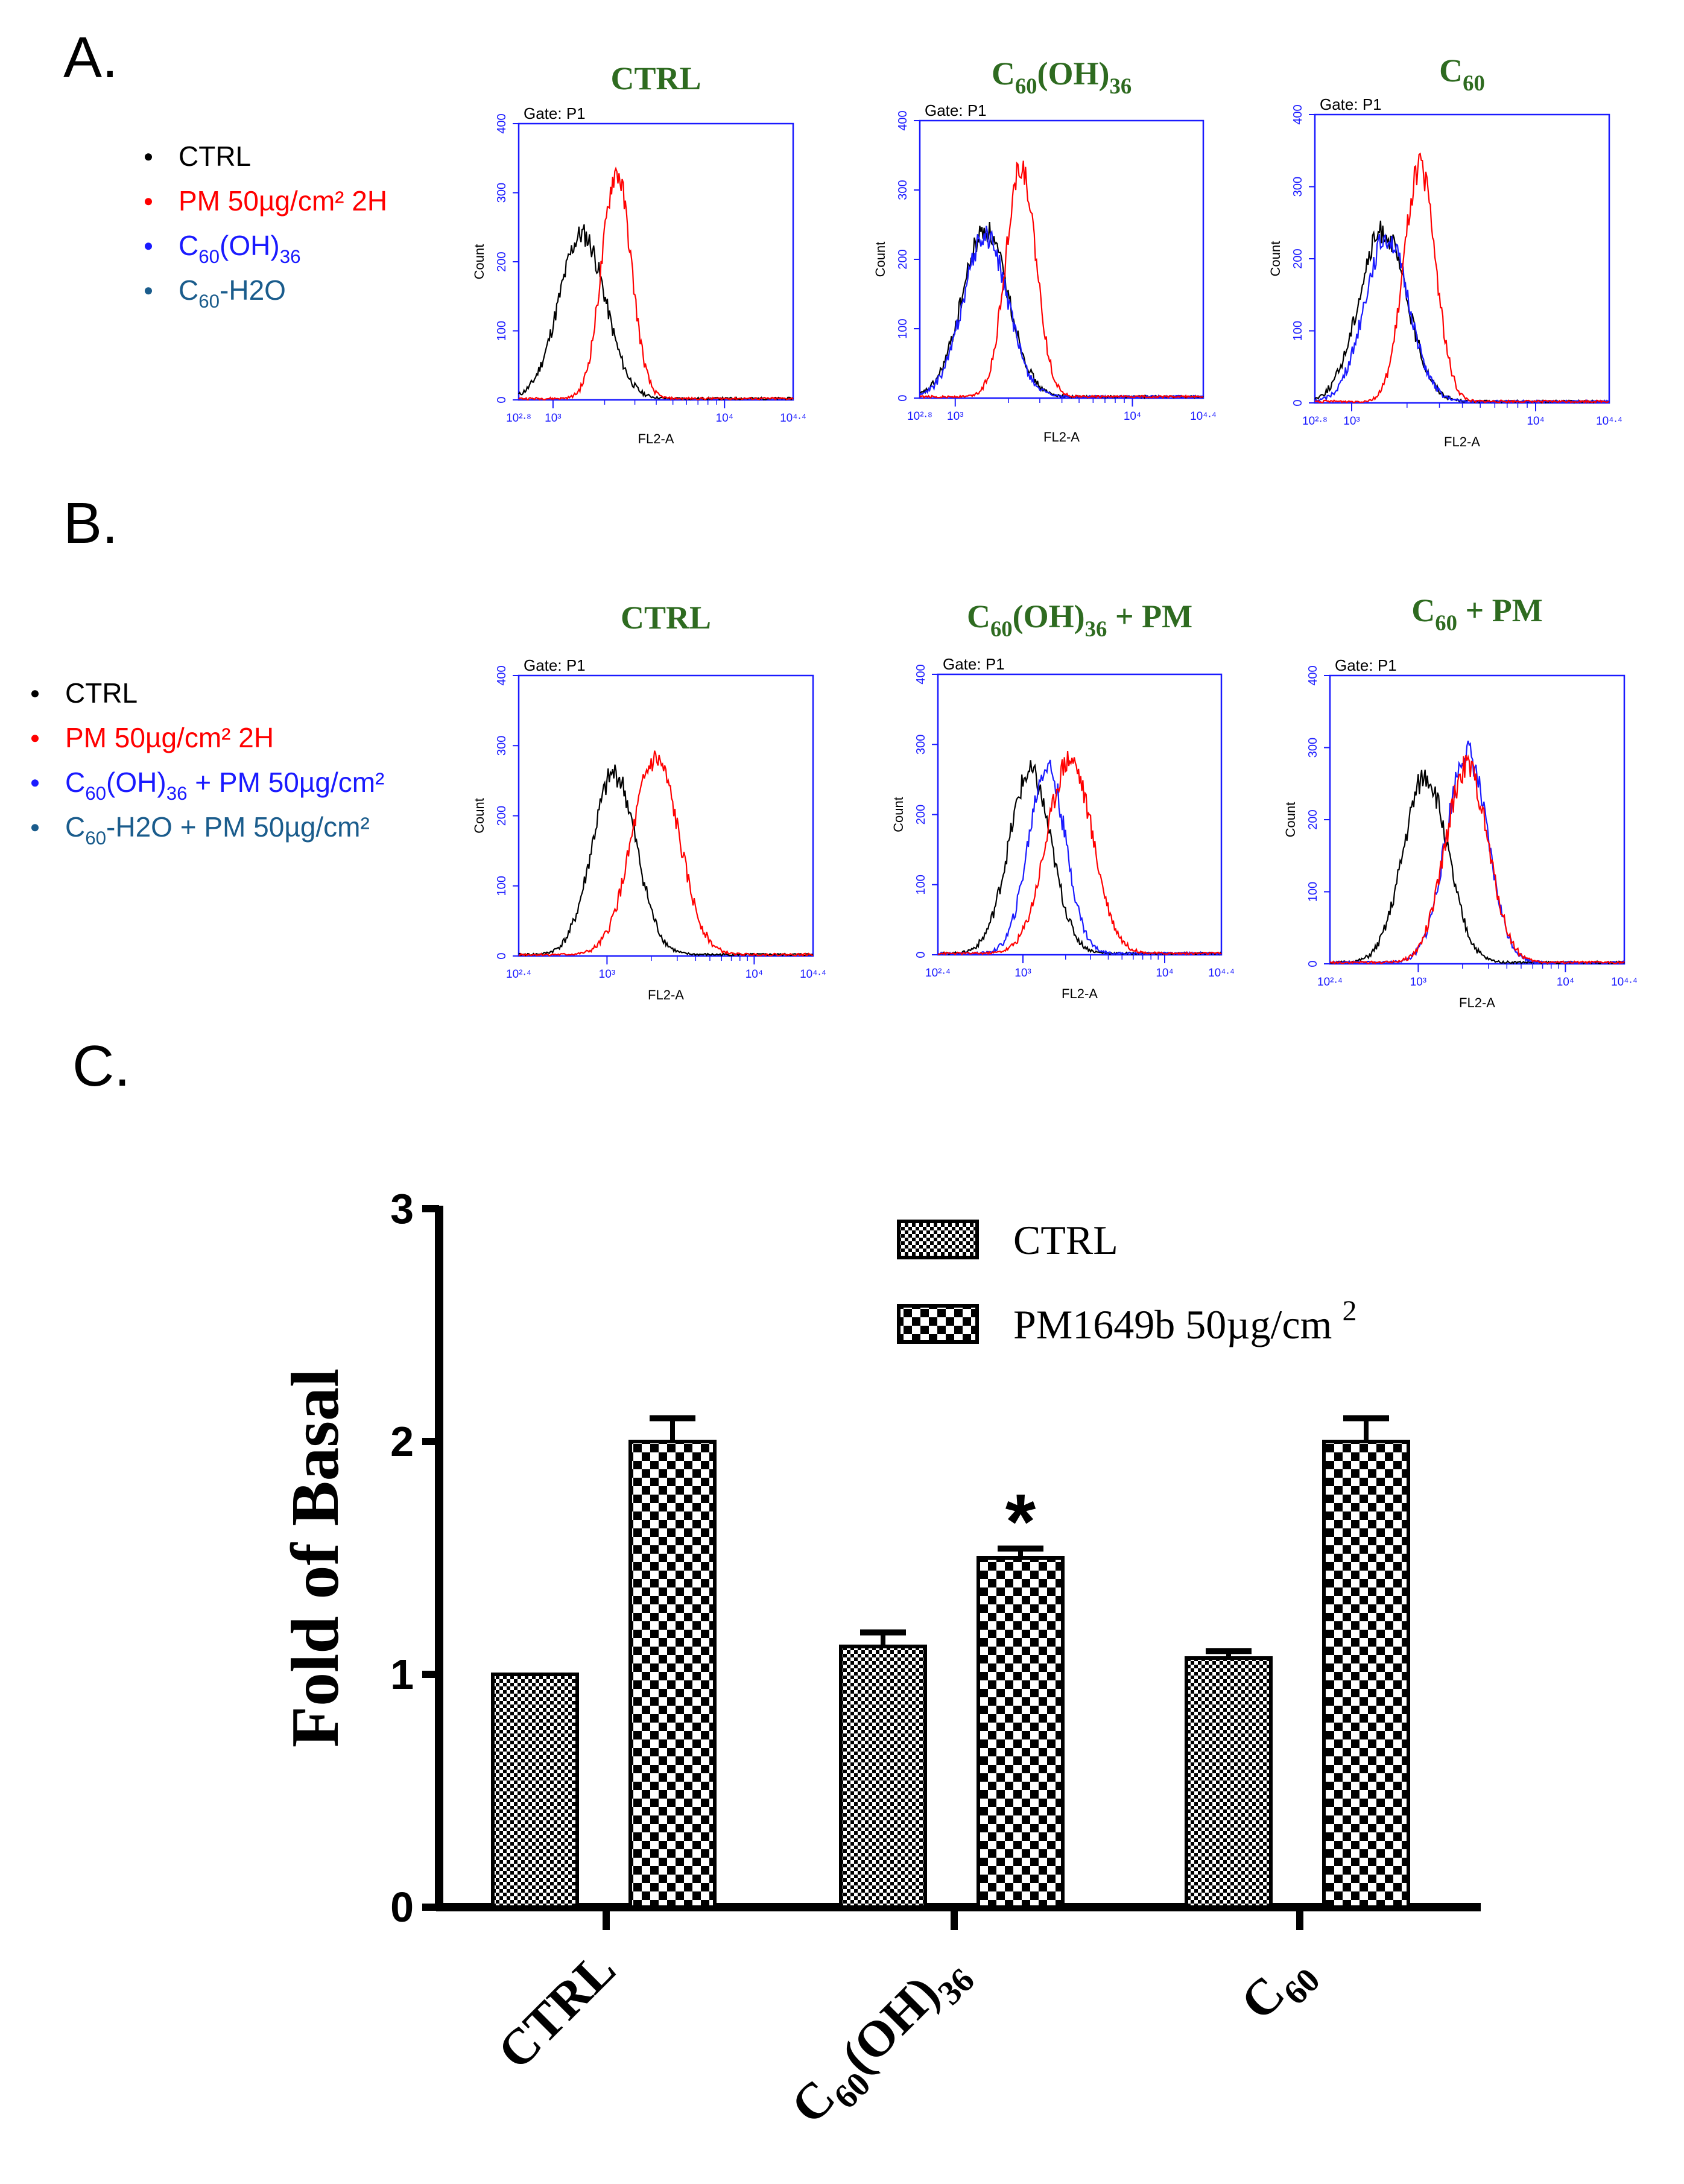  Describe the element at coordinates (557, 2010) in the screenshot. I see `bar-category-label: CTRL` at that location.